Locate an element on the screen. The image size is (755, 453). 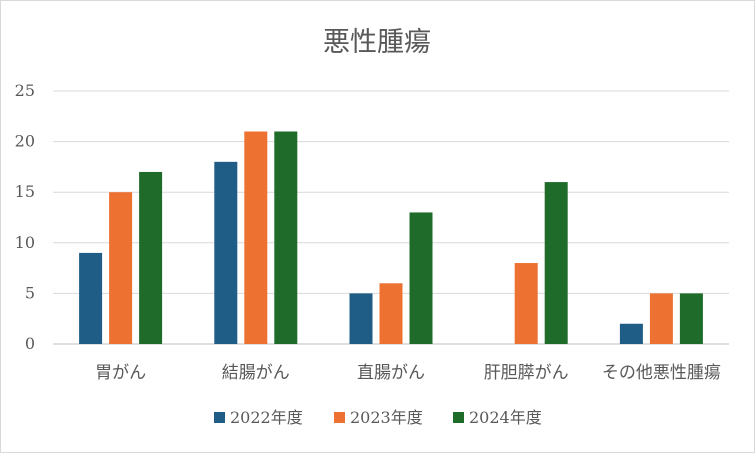
y-tick-label: 5 is located at coordinates (30, 292).